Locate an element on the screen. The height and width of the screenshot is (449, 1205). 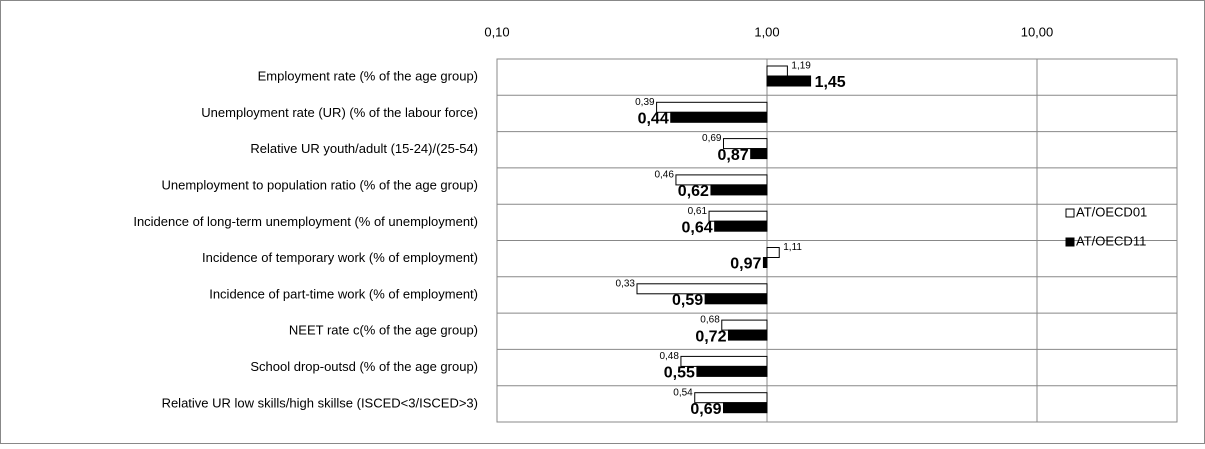
value-label-bold: 0,62 is located at coordinates (693, 191).